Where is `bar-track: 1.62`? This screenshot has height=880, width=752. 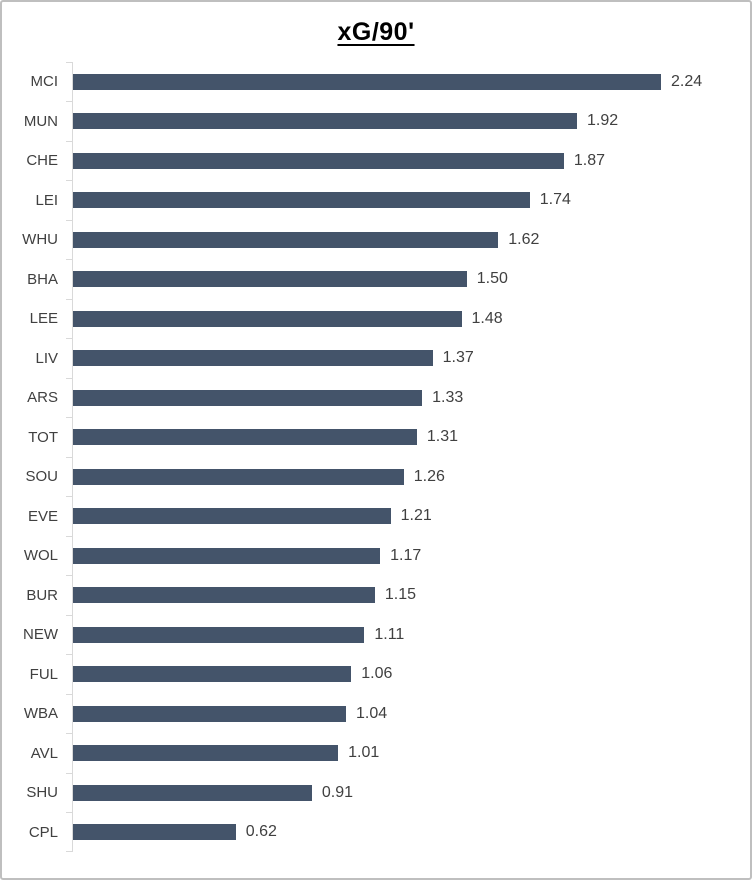
bar-track: 1.62 is located at coordinates (408, 239).